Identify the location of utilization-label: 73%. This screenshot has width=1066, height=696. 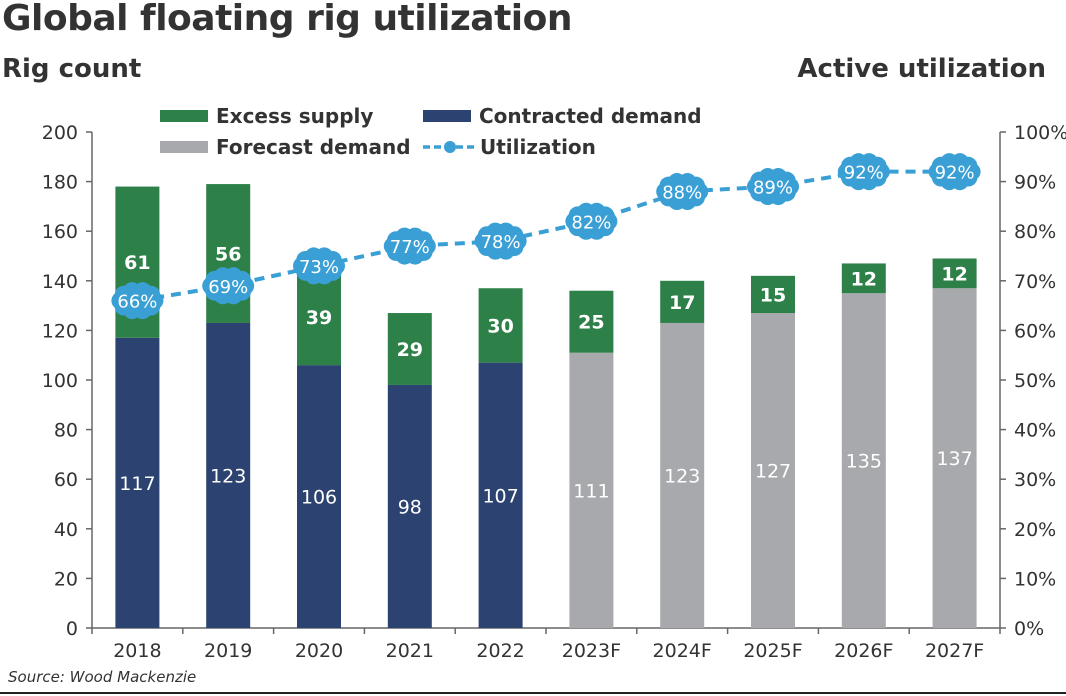
(319, 267).